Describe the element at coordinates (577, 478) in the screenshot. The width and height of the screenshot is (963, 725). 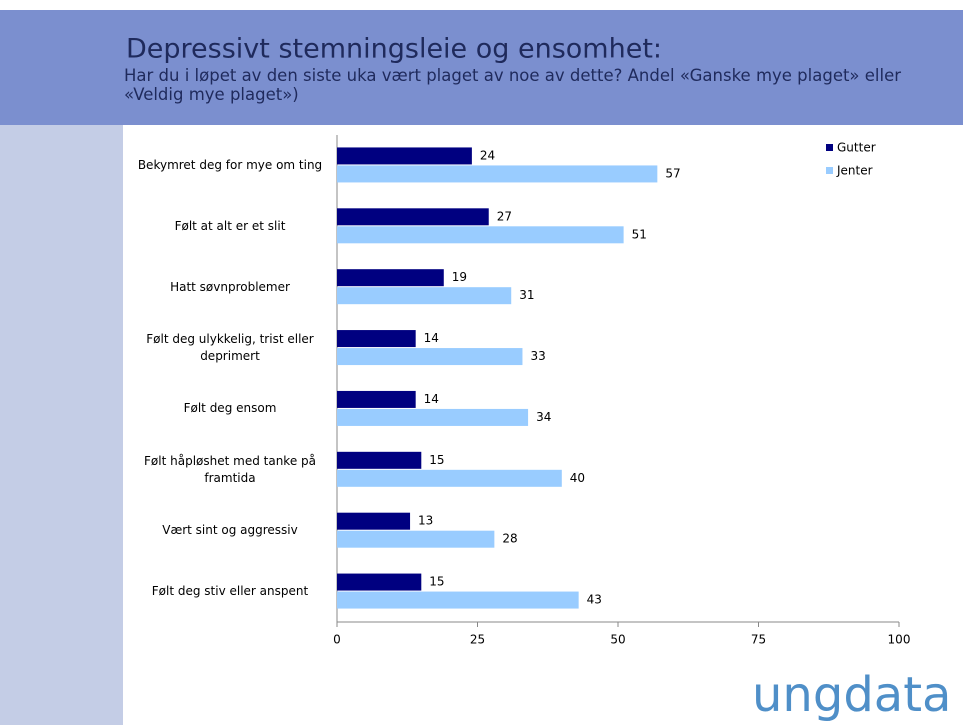
I see `value-label: 40` at that location.